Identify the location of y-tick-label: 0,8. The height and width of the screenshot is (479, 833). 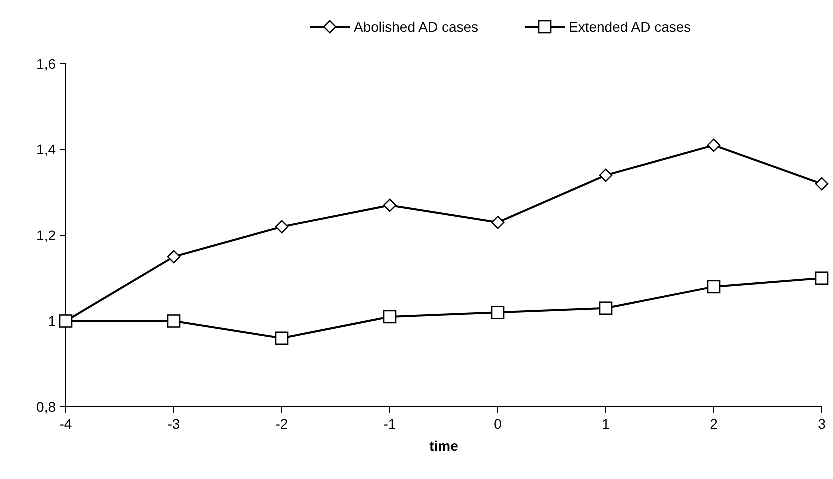
(46, 406).